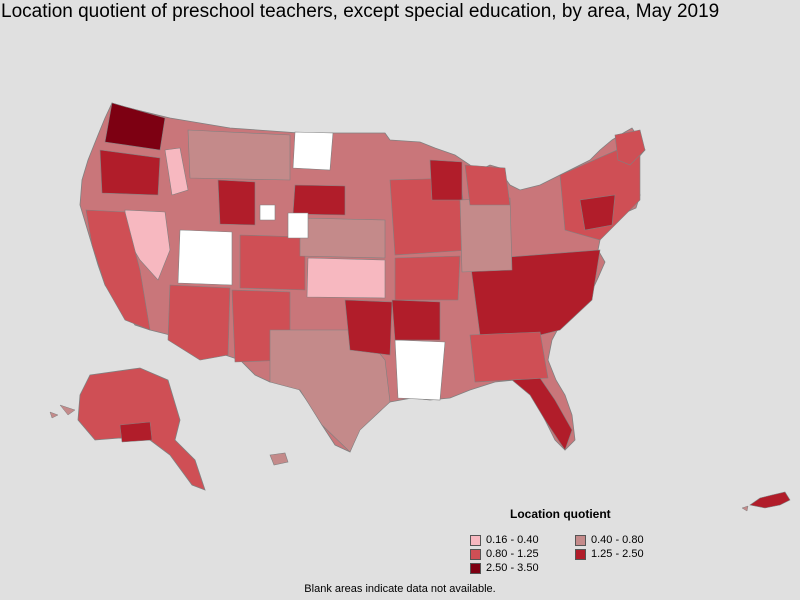 This screenshot has height=600, width=800. What do you see at coordinates (509, 357) in the screenshot?
I see `area-alabama-georgia` at bounding box center [509, 357].